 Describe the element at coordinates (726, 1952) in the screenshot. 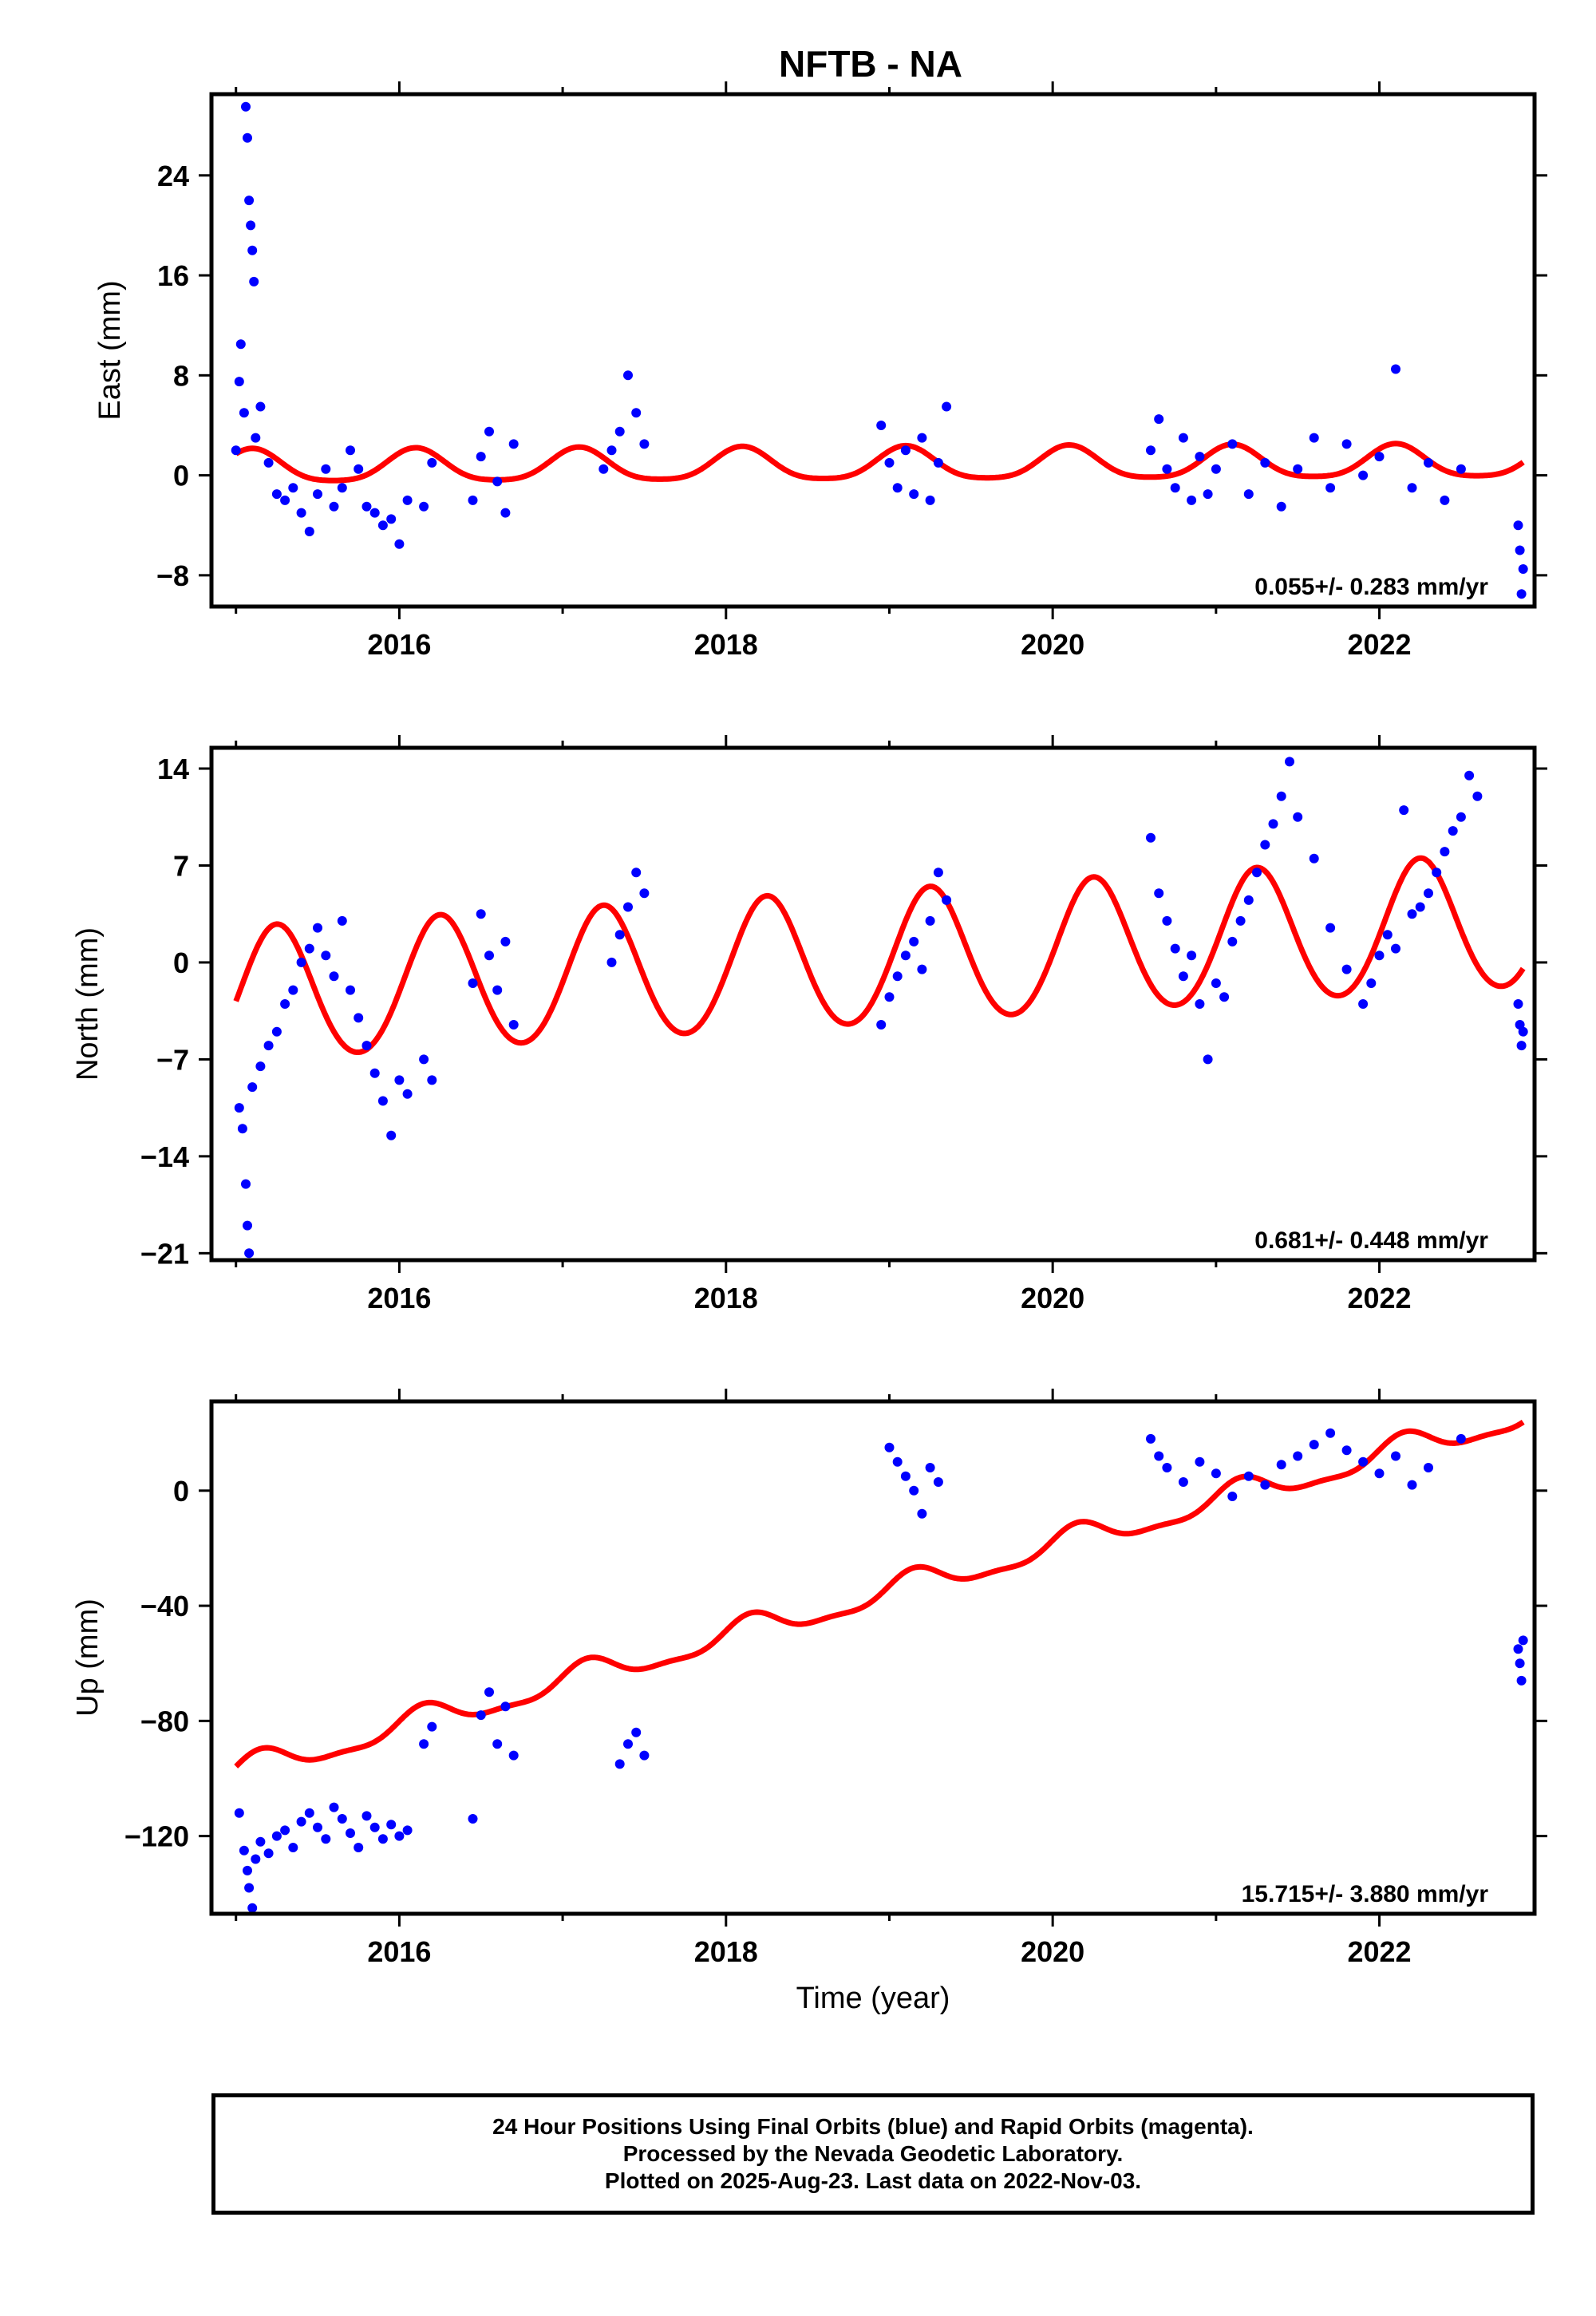

I see `up-x-tick-label: 2018` at that location.